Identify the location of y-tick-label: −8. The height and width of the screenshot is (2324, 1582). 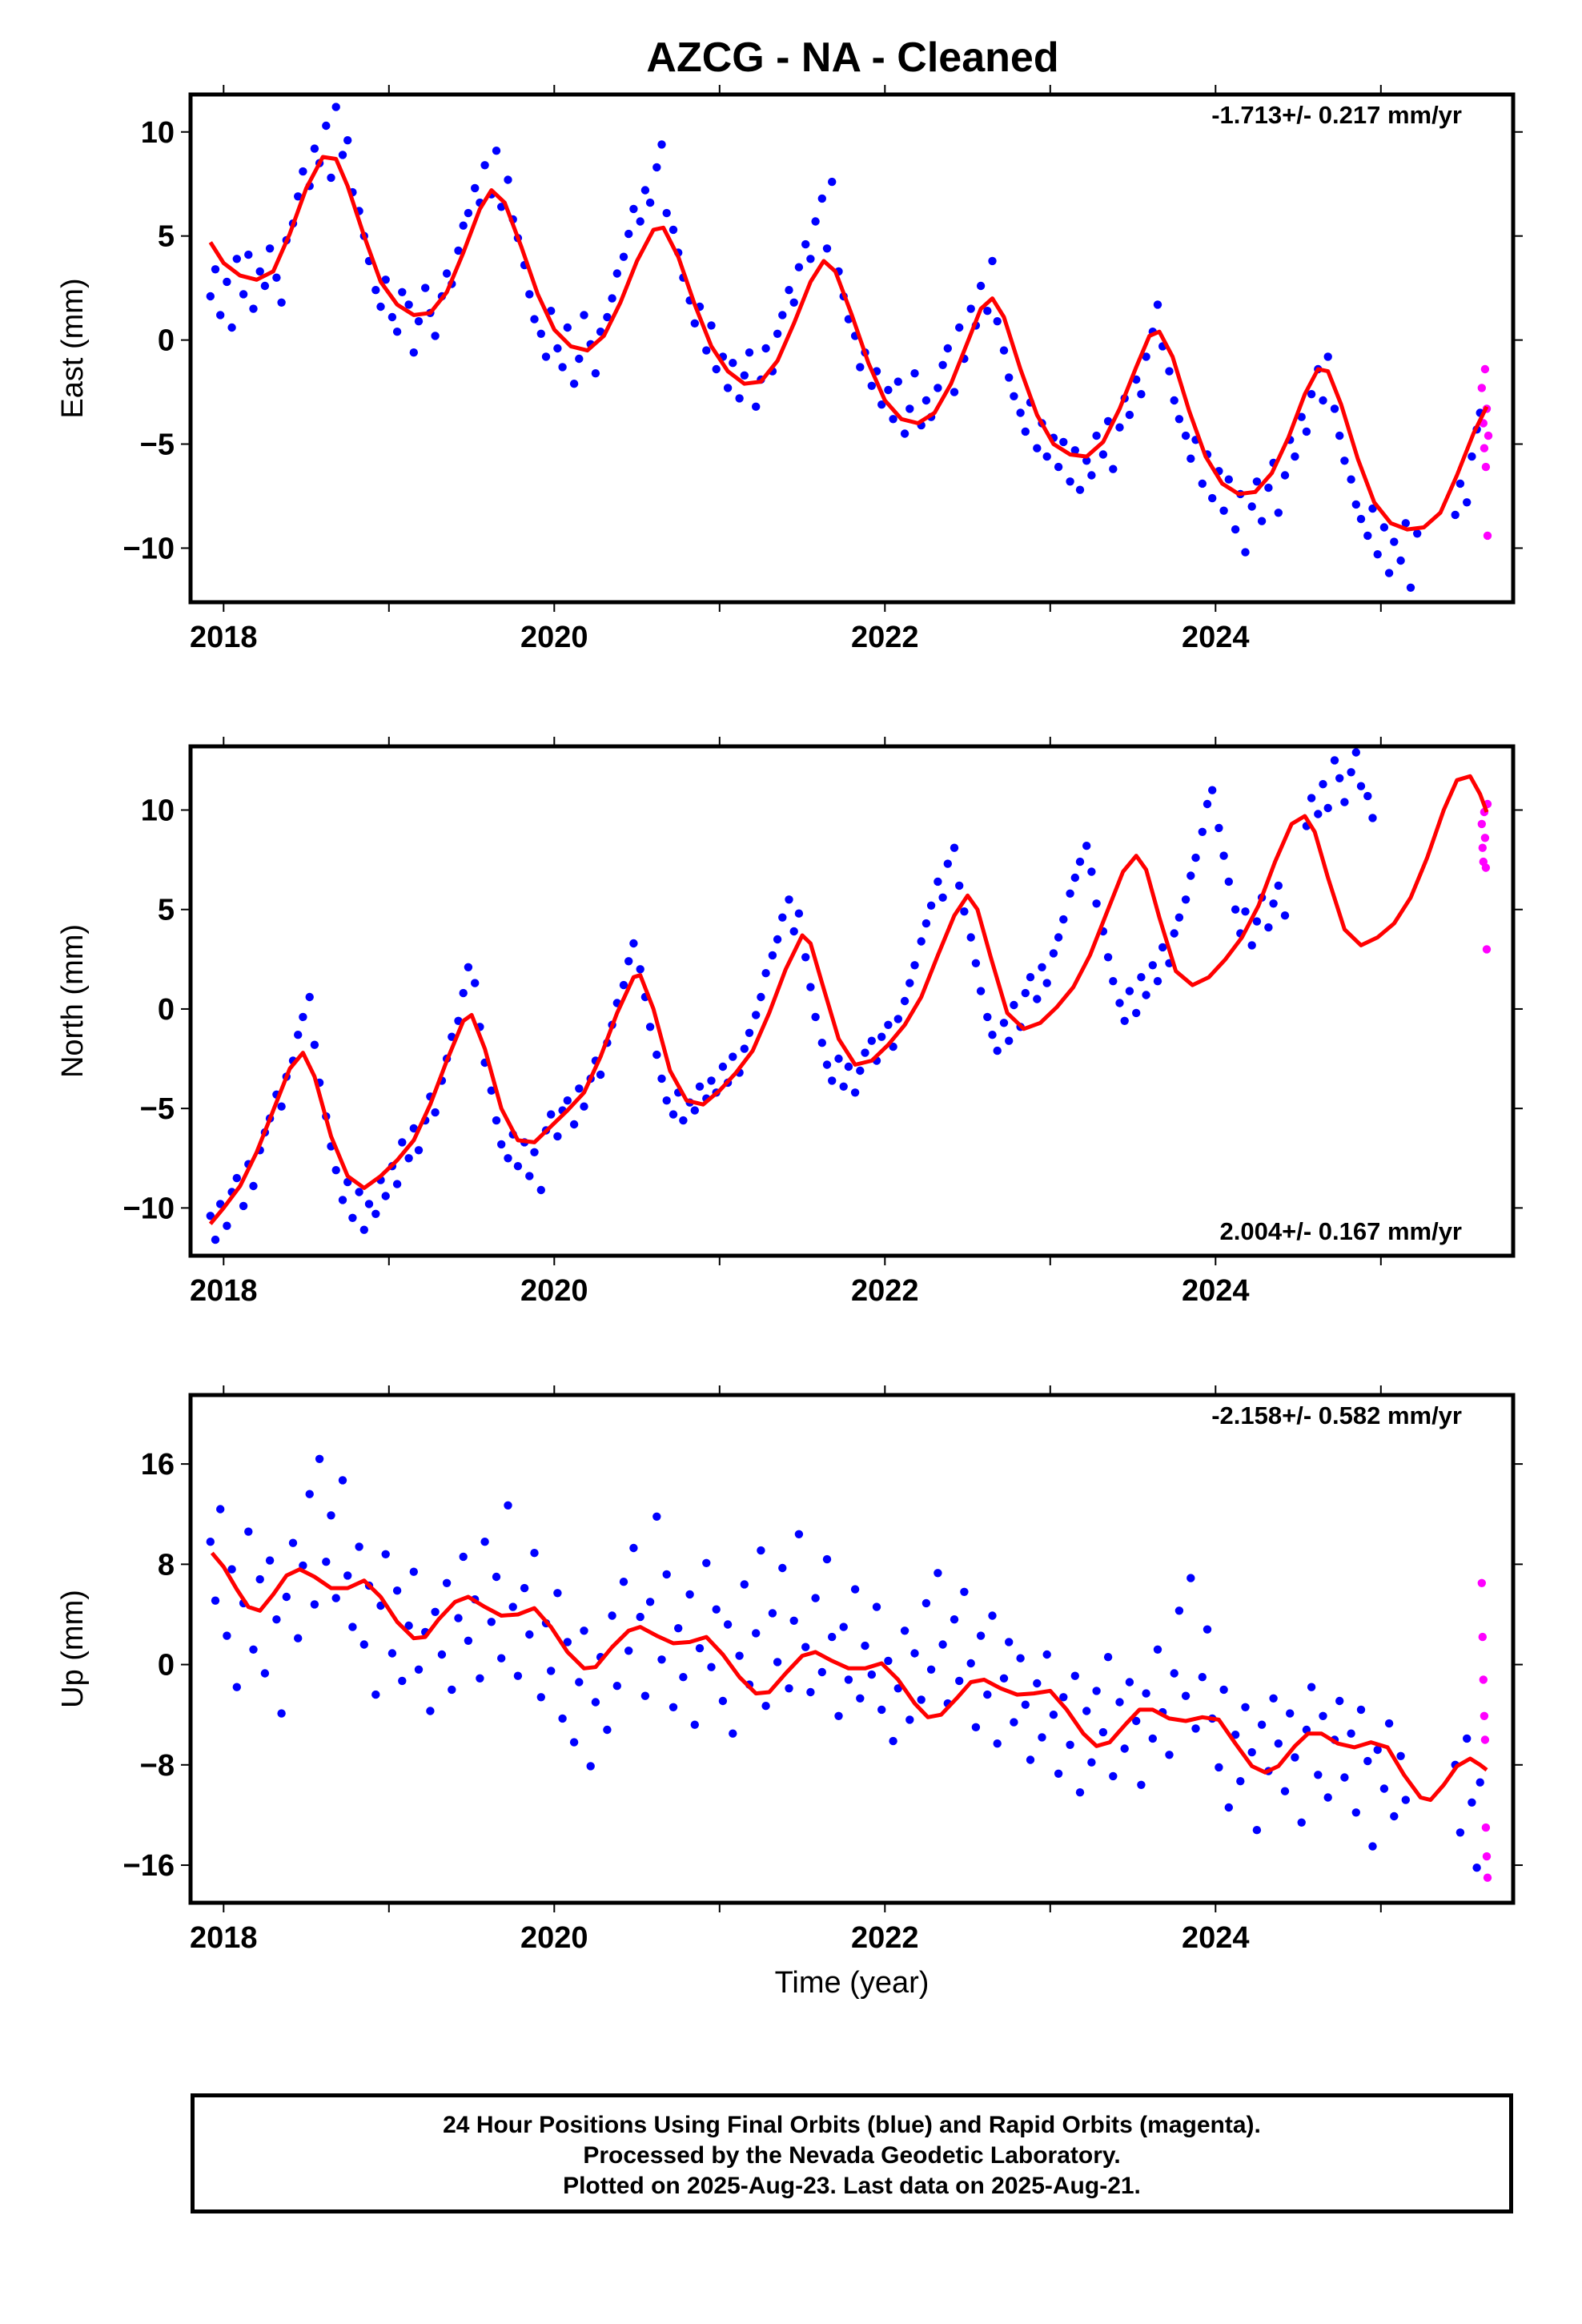
(157, 1766).